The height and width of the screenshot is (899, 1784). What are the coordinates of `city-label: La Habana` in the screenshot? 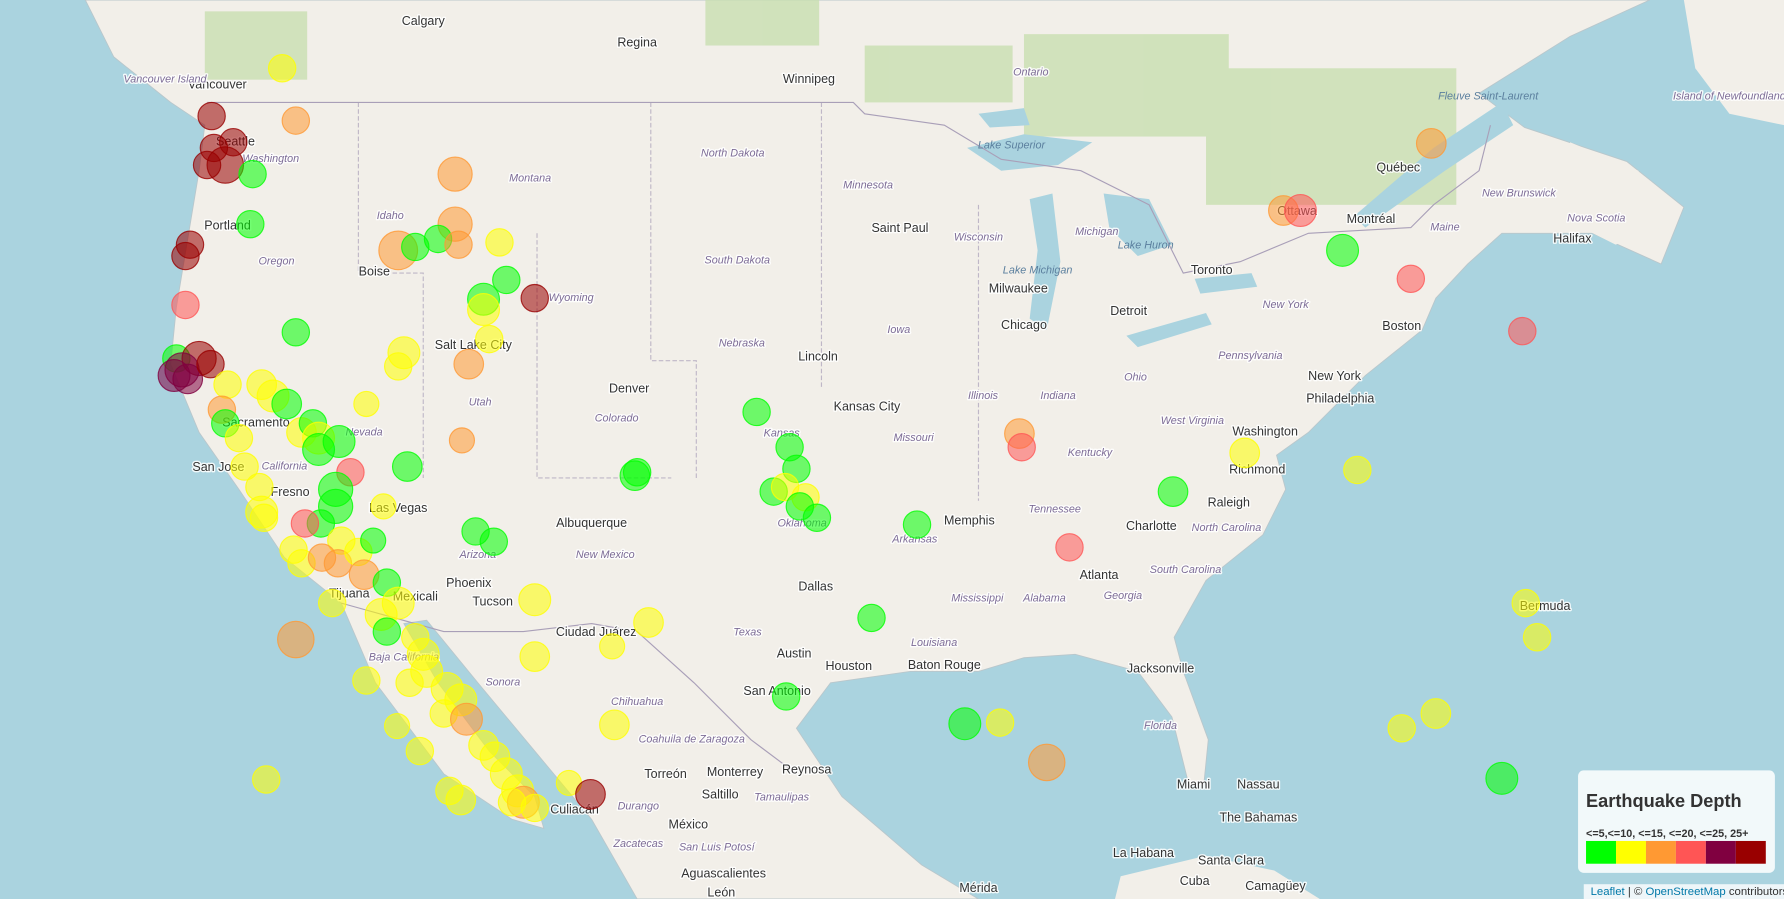 It's located at (1143, 853).